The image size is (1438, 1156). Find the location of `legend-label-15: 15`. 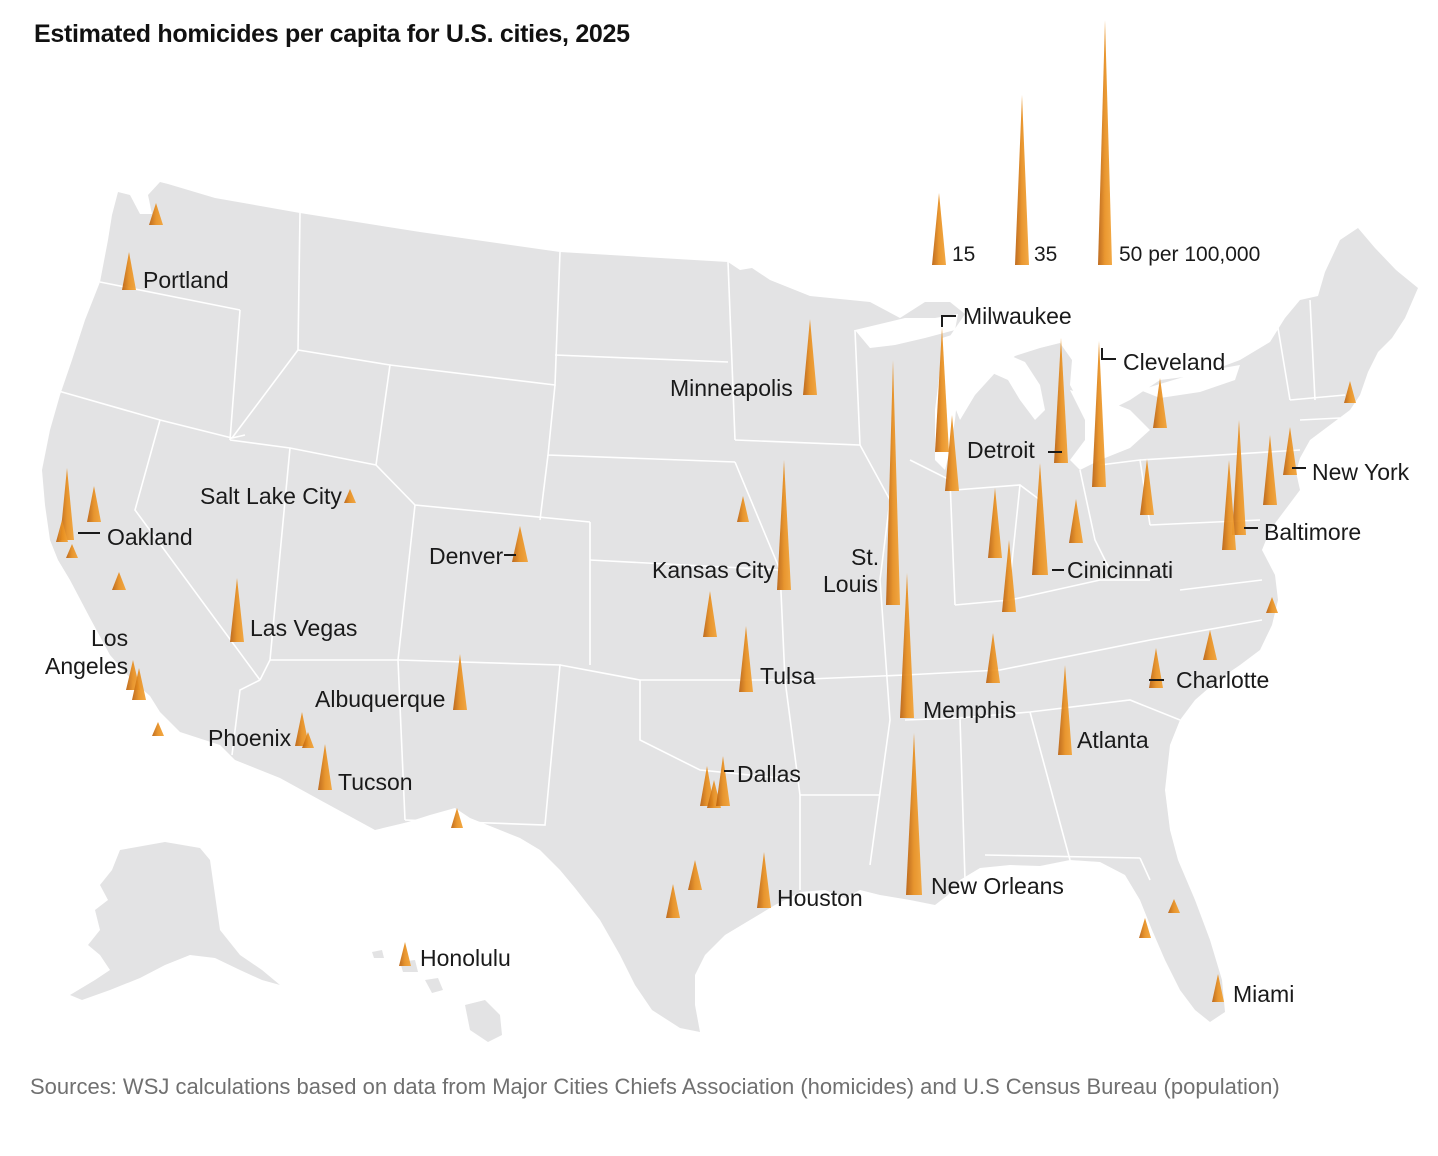

legend-label-15: 15 is located at coordinates (963, 254).